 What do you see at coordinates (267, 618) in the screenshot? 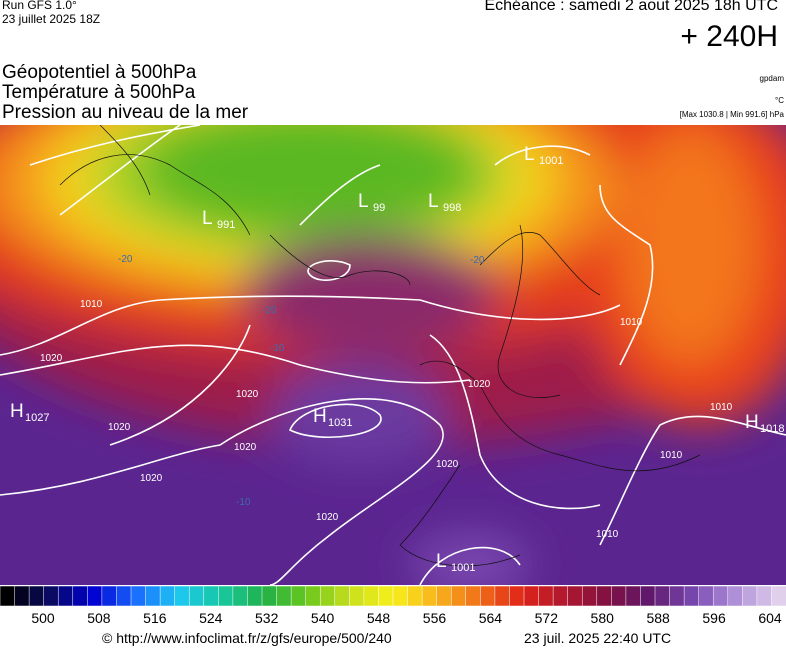
I see `colorbar-tick-label: 532` at bounding box center [267, 618].